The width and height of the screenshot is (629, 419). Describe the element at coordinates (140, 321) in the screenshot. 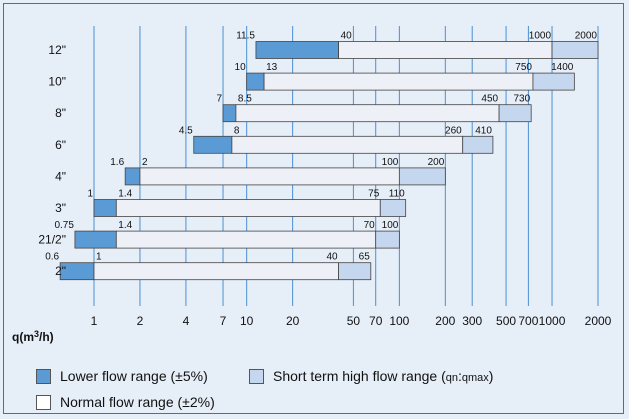

I see `x-tick-label: 2` at that location.